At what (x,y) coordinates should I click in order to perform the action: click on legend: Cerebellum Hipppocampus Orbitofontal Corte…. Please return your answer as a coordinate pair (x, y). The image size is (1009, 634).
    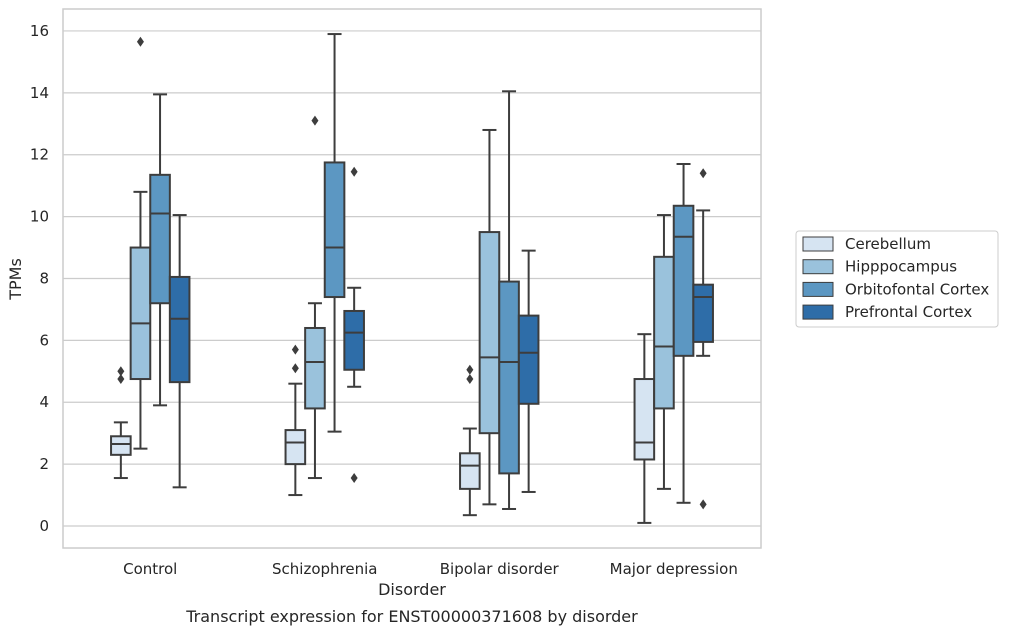
    Looking at the image, I should click on (897, 279).